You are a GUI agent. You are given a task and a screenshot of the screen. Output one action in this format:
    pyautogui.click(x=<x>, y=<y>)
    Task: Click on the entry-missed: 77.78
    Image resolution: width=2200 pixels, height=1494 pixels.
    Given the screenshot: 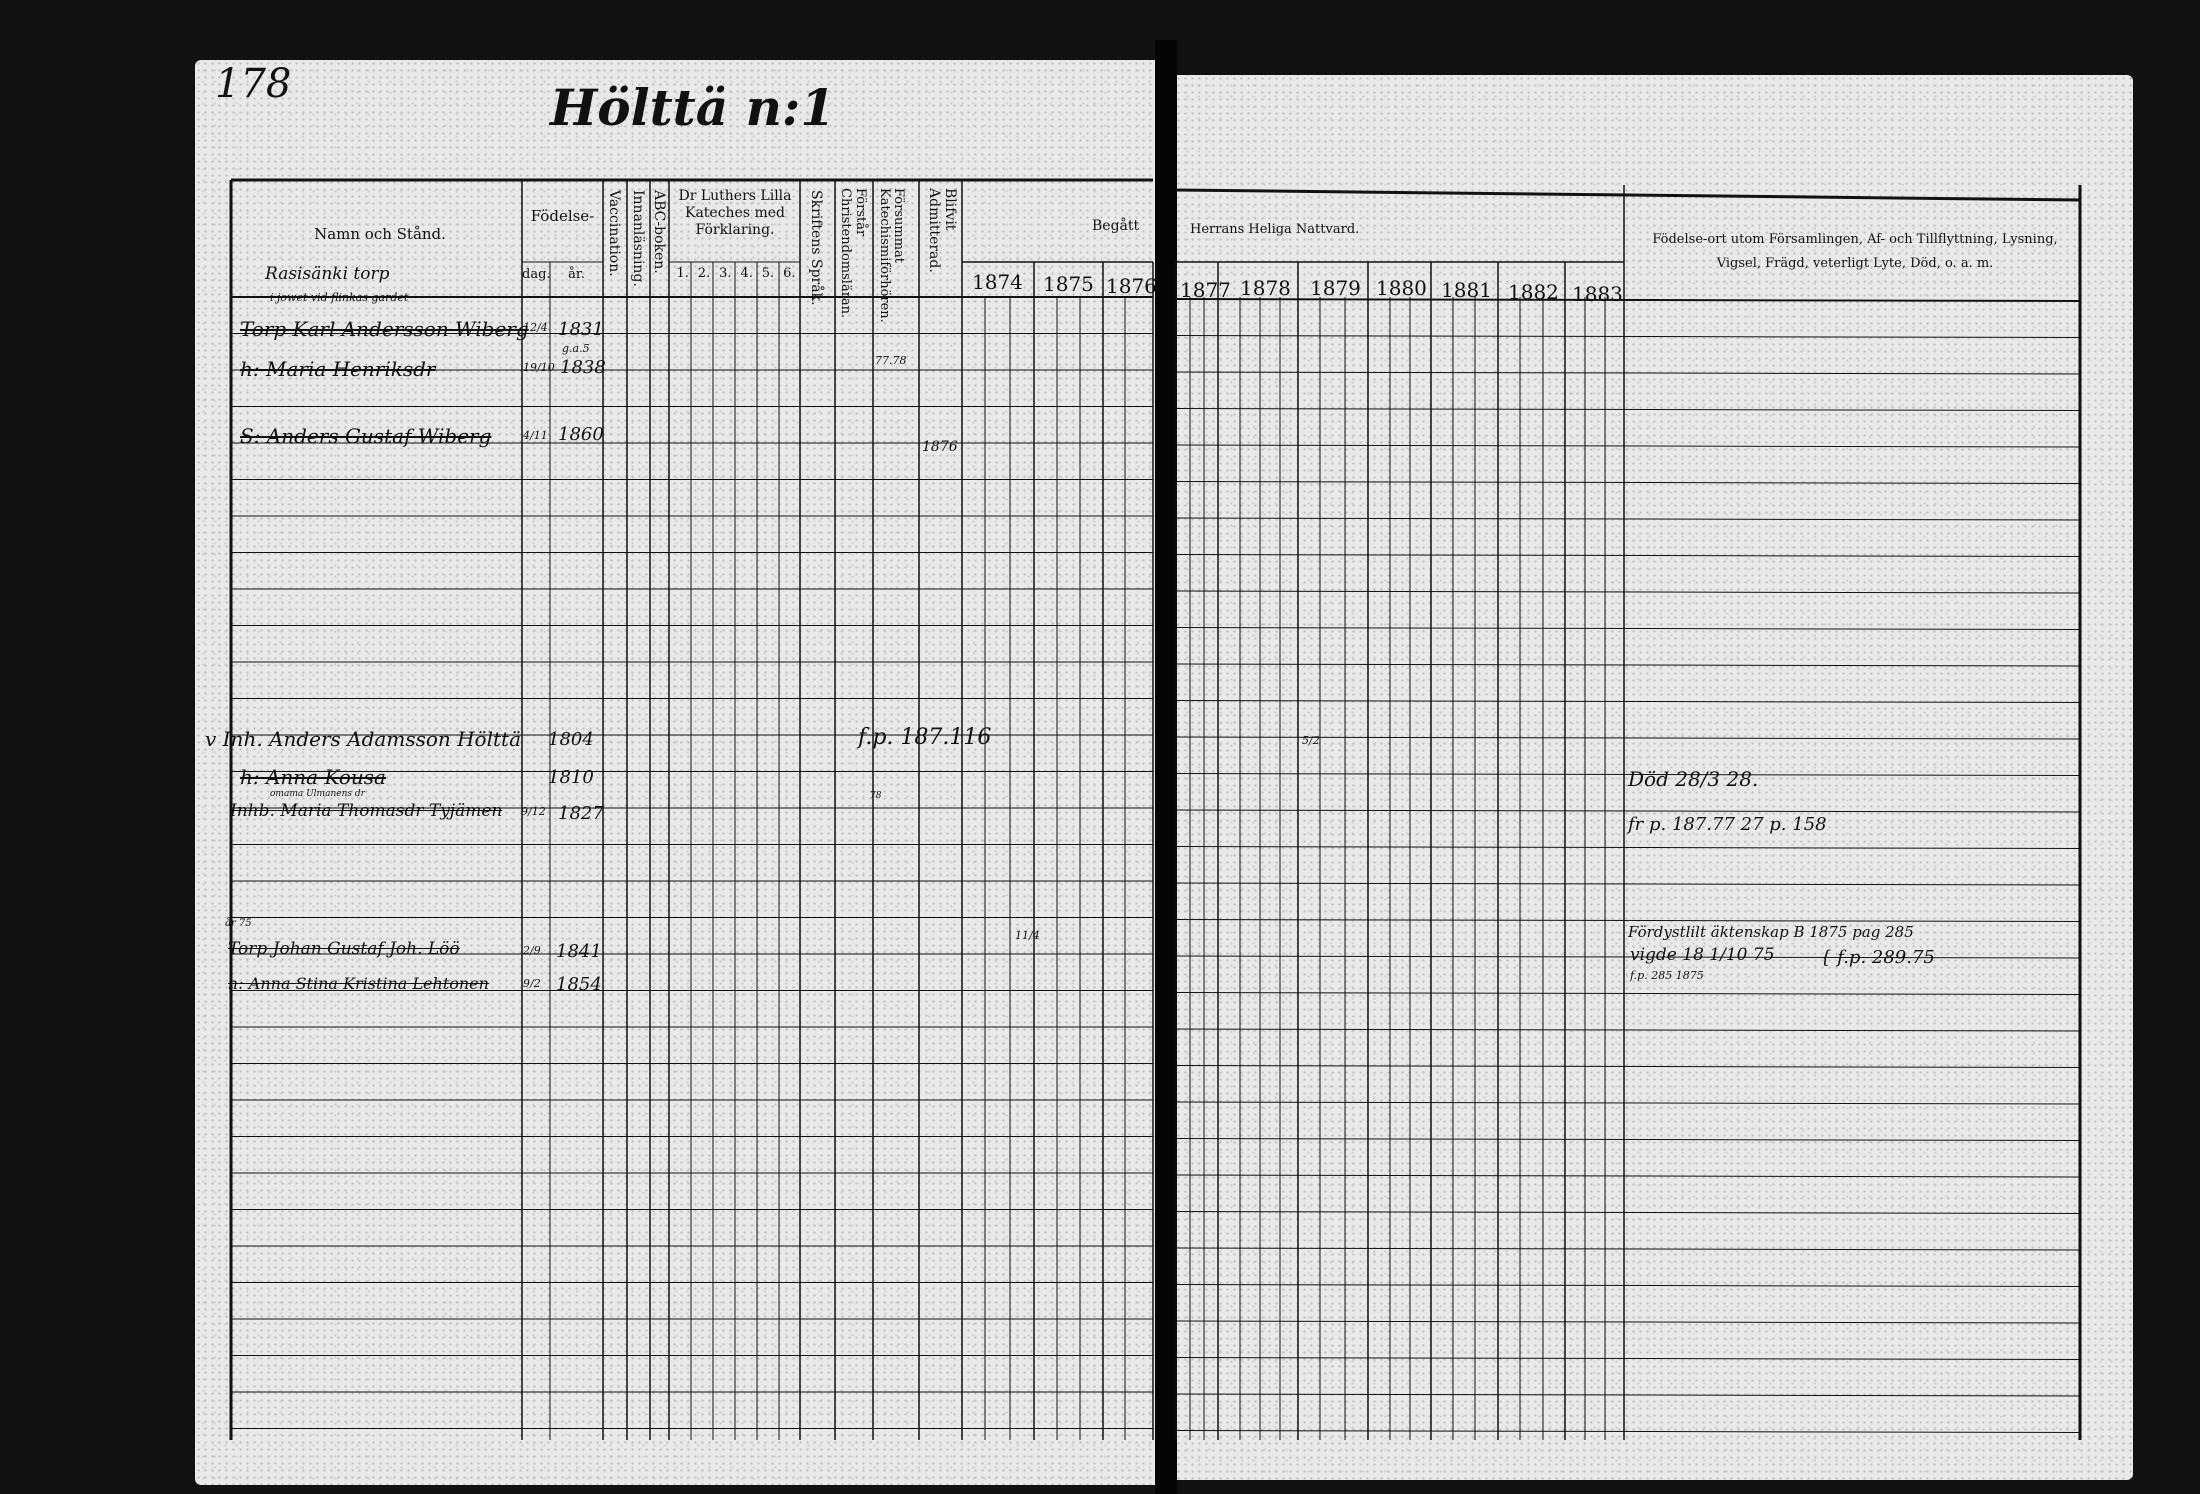 What is the action you would take?
    pyautogui.click(x=891, y=360)
    